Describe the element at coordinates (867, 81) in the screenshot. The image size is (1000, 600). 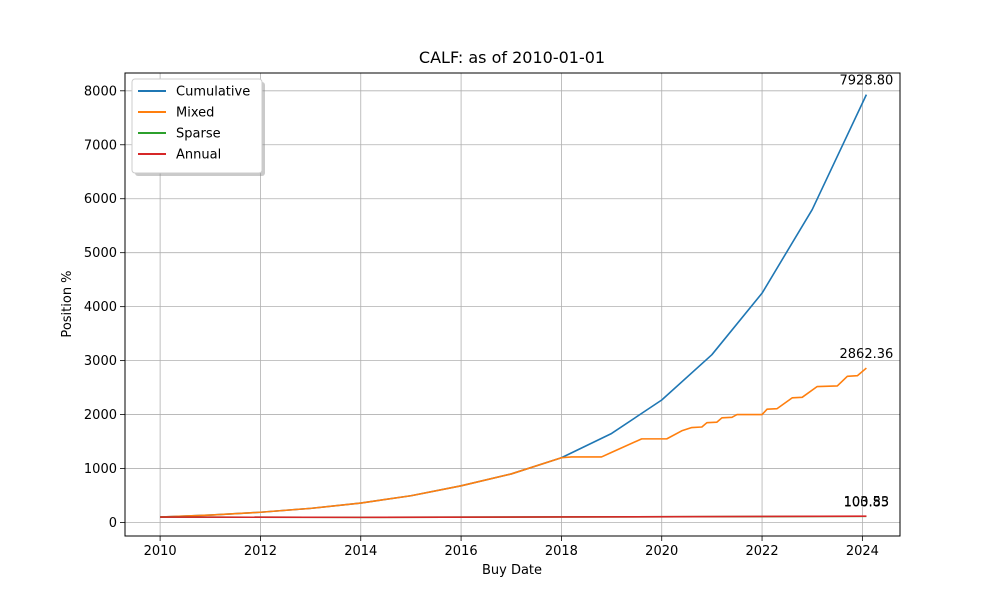
I see `end-label-cumulative: 7928.80` at that location.